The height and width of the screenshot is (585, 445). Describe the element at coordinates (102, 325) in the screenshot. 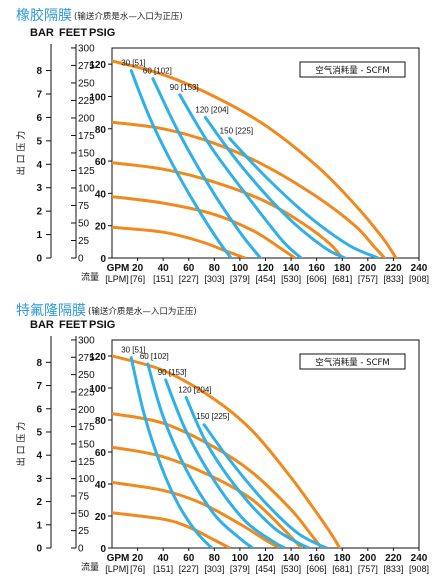

I see `y-unit-psig: PSIG` at that location.